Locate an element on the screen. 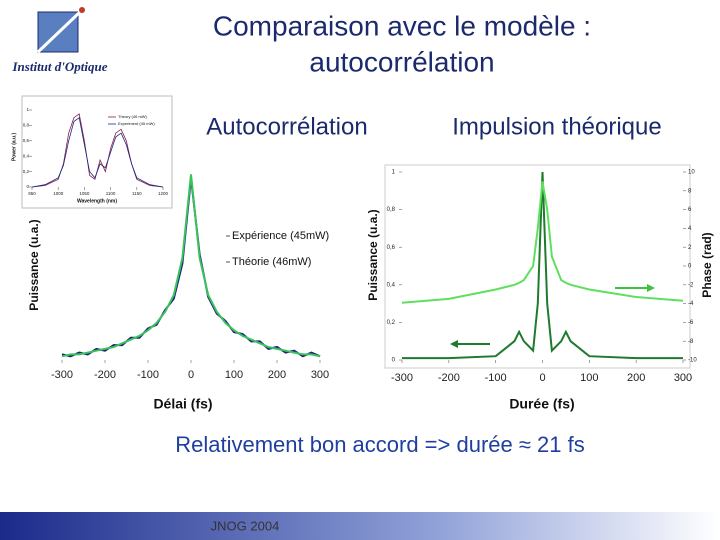 This screenshot has width=720, height=540. x-tick-label: 950 is located at coordinates (32, 193).